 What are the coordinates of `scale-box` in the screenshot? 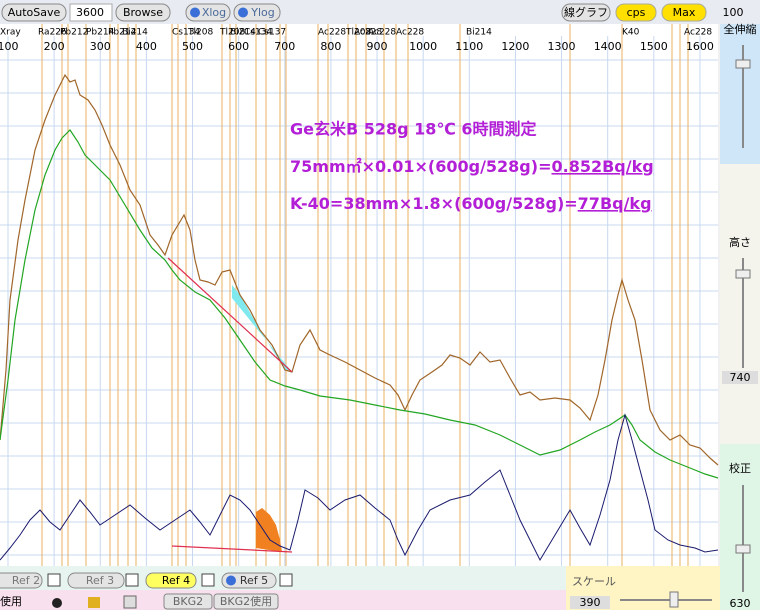 It's located at (590, 602).